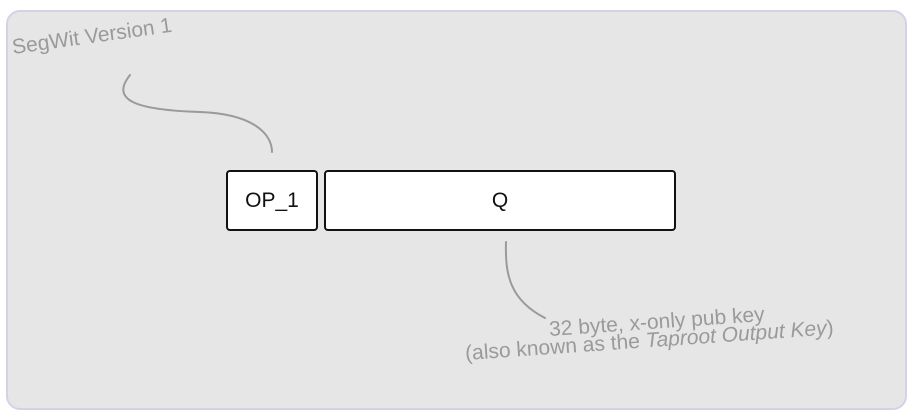  I want to click on output-key-label: Q, so click(500, 200).